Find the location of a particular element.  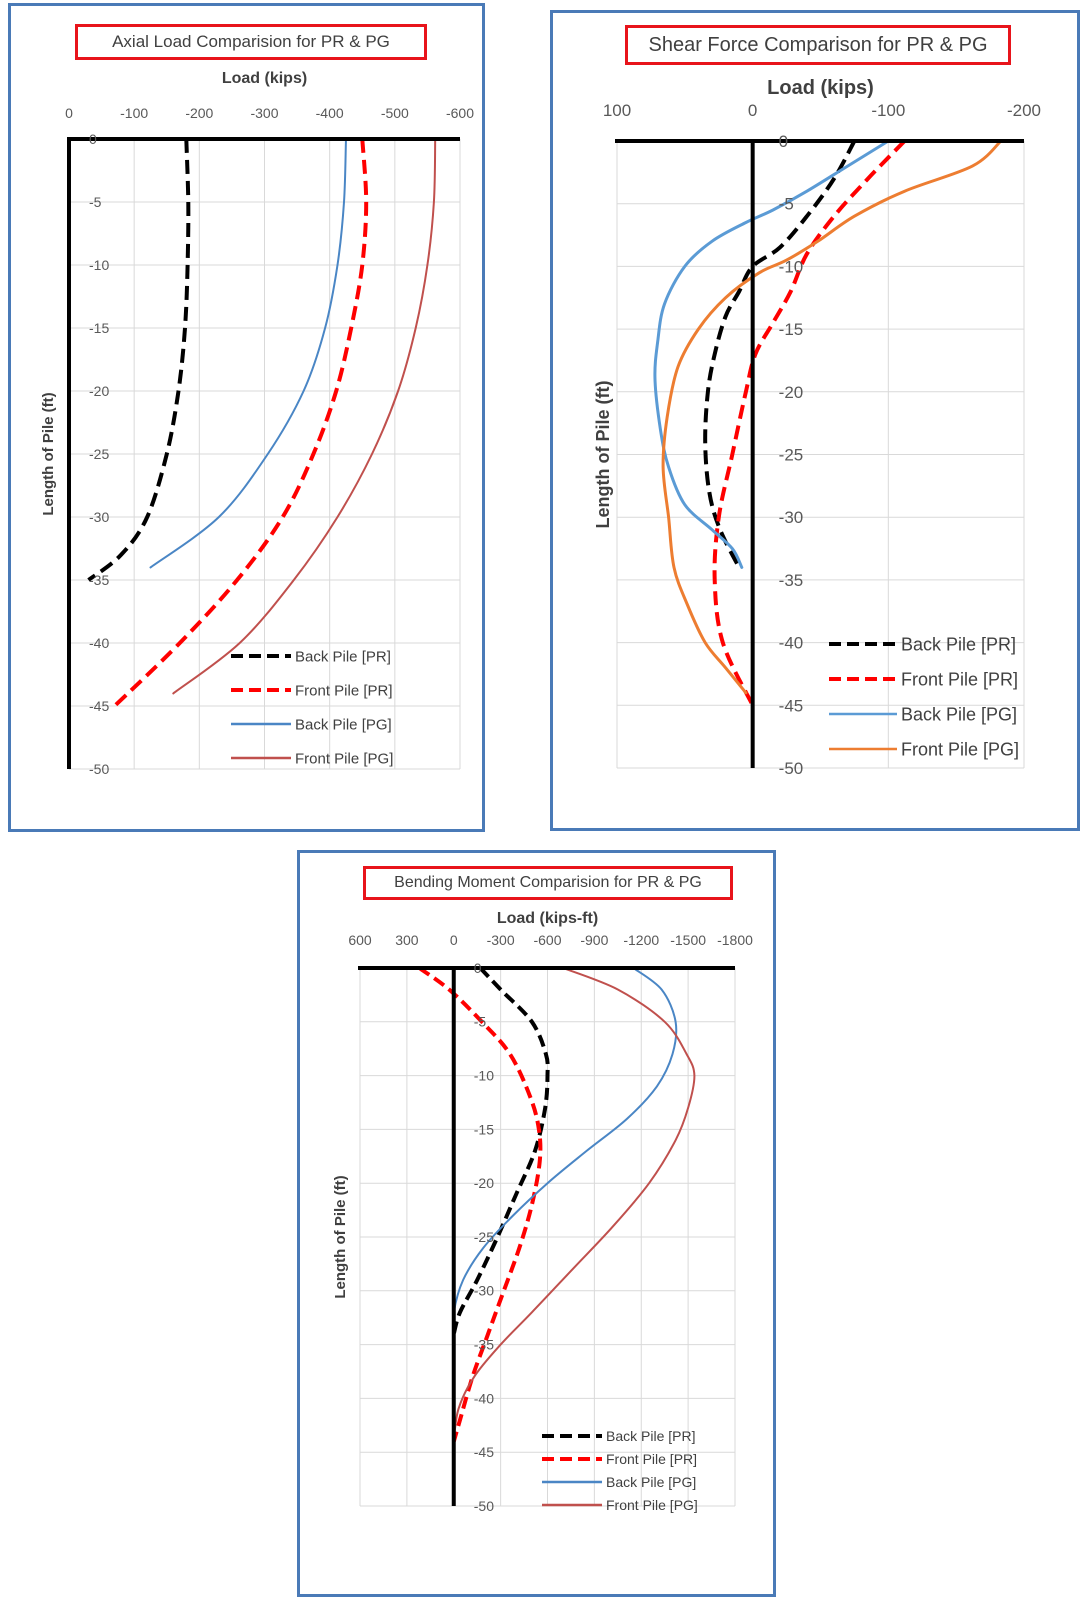

x-tick-label: 100 is located at coordinates (617, 110).